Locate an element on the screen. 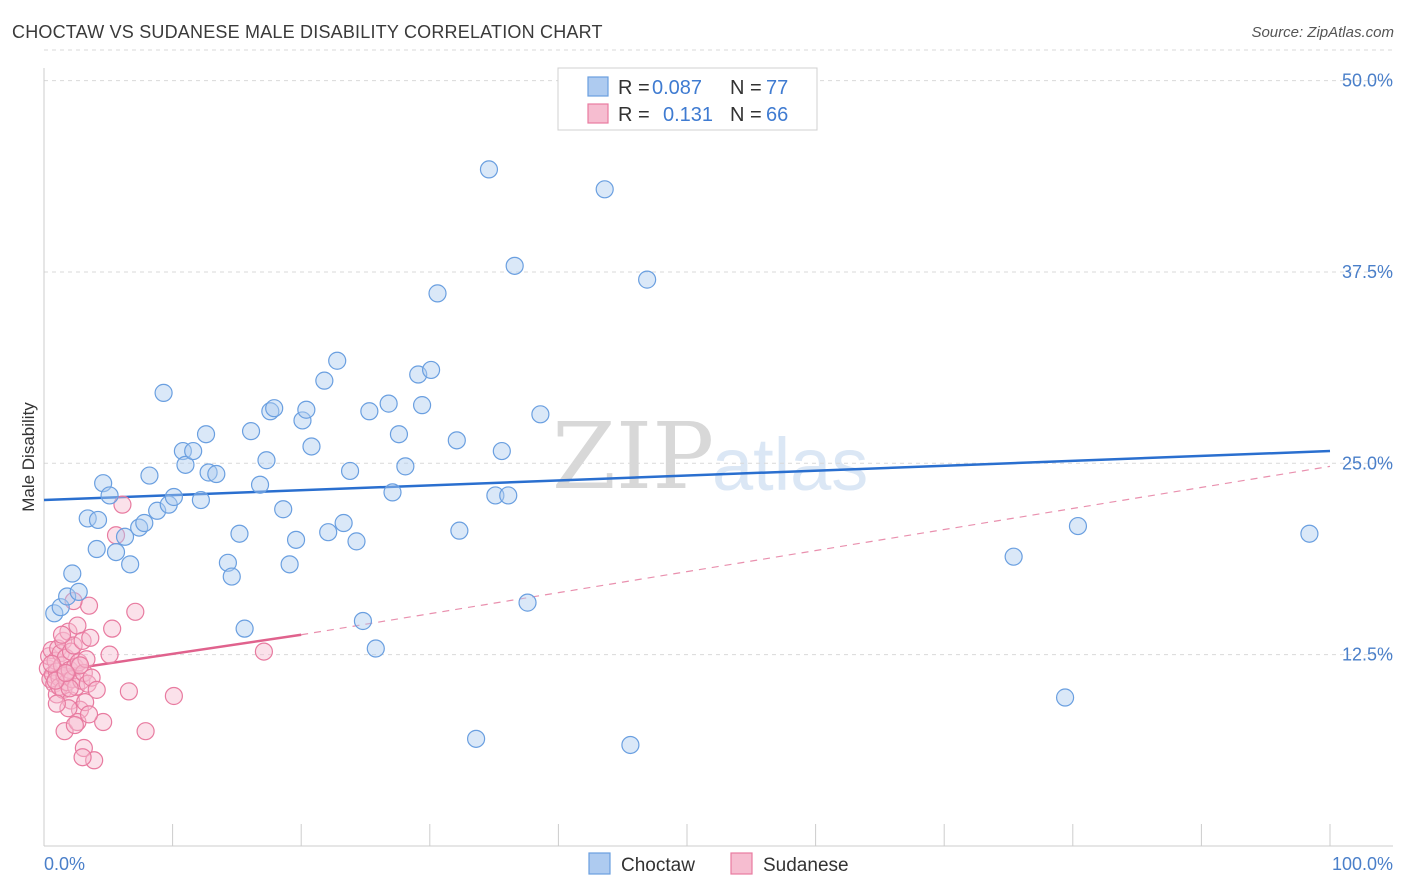 This screenshot has width=1406, height=892. legend-r-label-sudanese: R = is located at coordinates (634, 115).